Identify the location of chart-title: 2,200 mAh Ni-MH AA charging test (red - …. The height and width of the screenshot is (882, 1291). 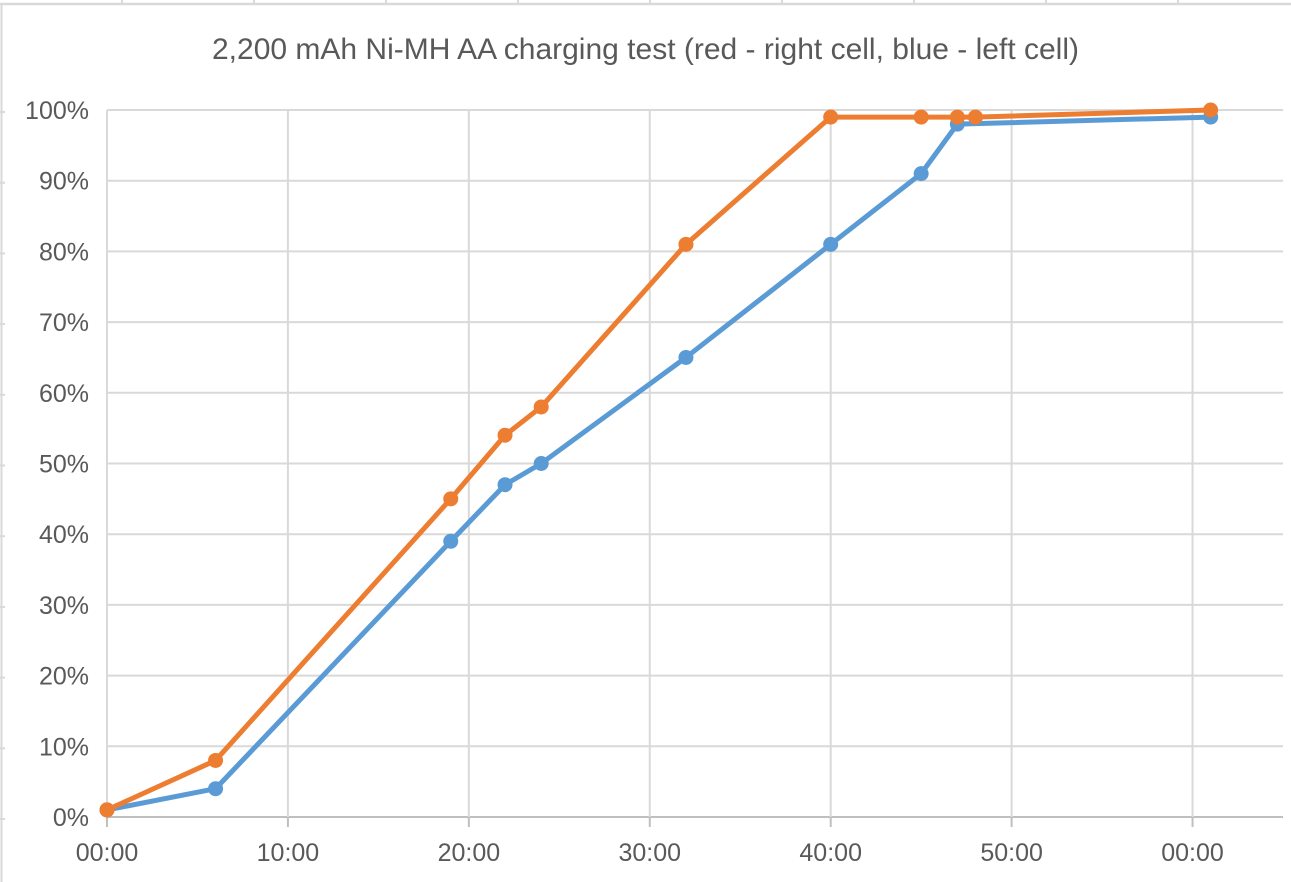
(645, 49).